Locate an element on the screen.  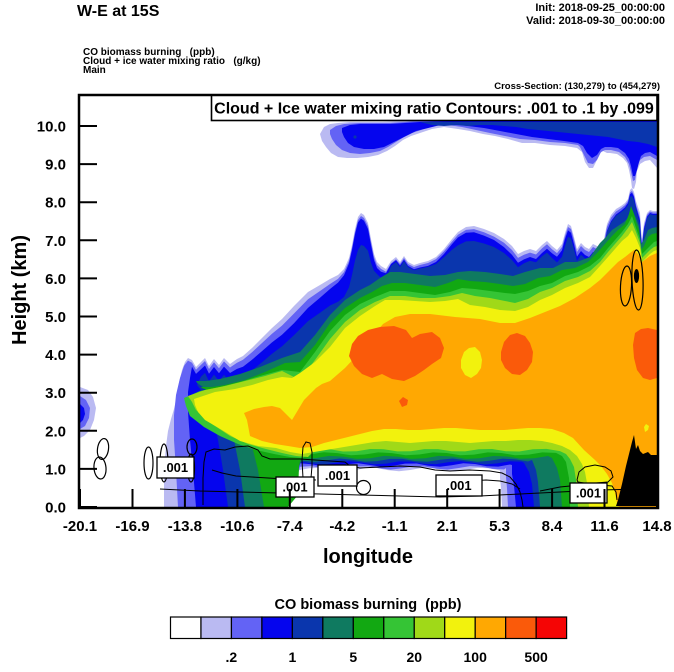
svg-text: -13.8 is located at coordinates (185, 526).